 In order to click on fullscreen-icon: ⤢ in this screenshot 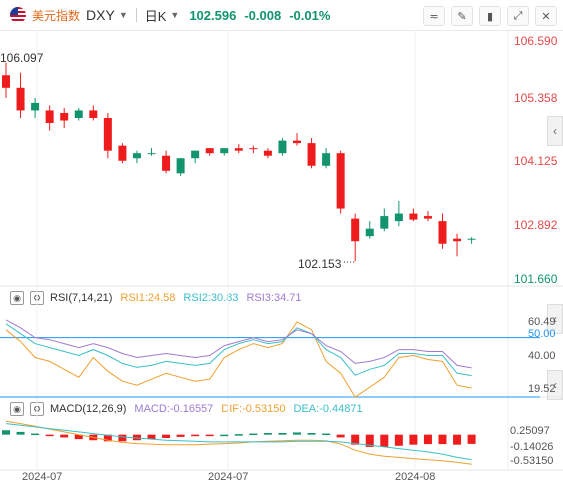, I will do `click(518, 16)`.